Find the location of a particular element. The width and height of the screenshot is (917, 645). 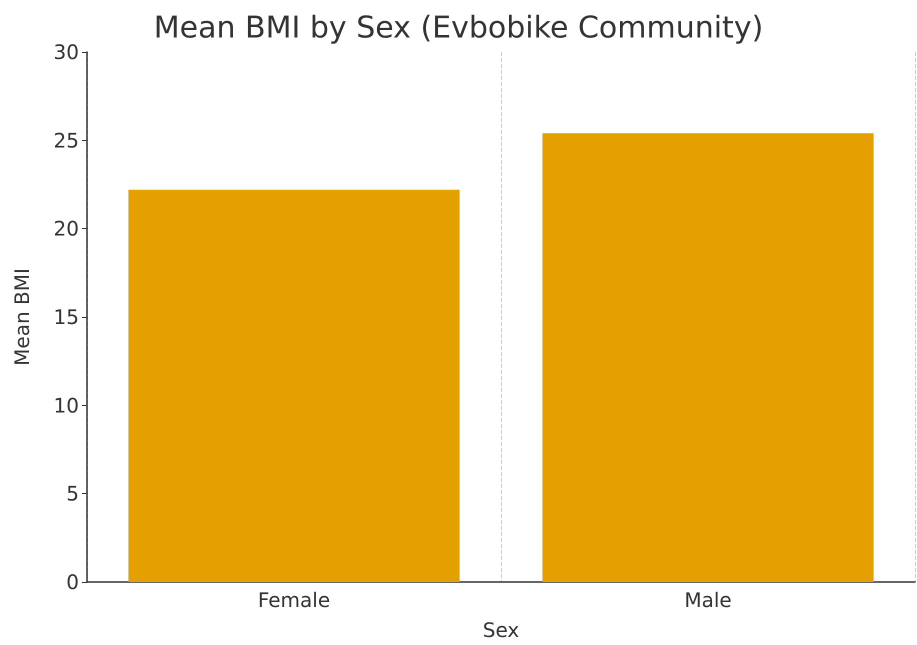

y-tick-label: 30 is located at coordinates (66, 52).